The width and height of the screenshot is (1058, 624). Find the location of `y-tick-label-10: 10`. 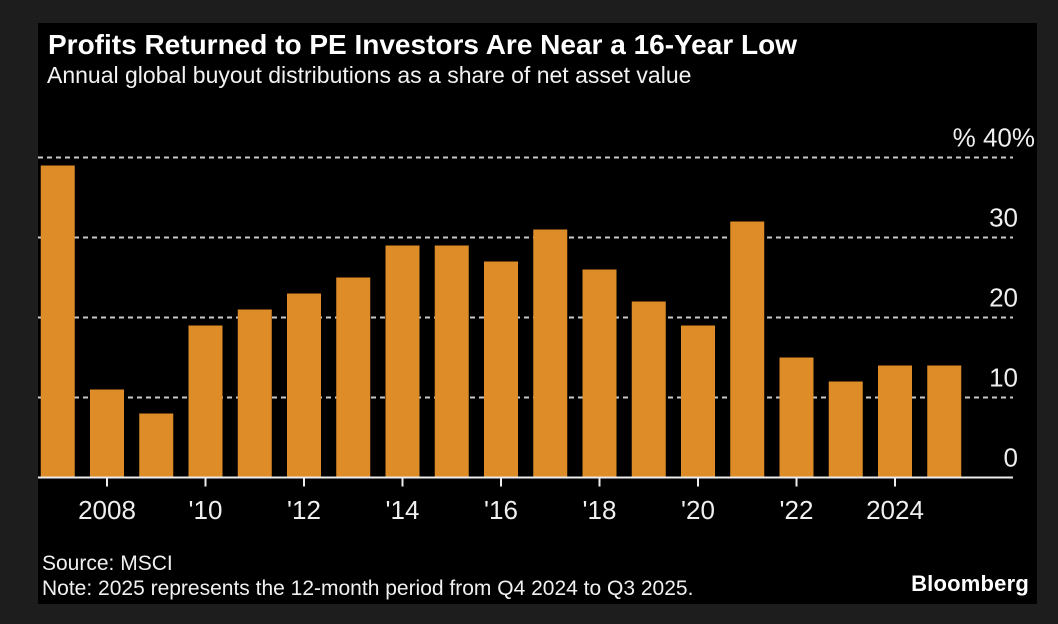

y-tick-label-10: 10 is located at coordinates (1003, 378).